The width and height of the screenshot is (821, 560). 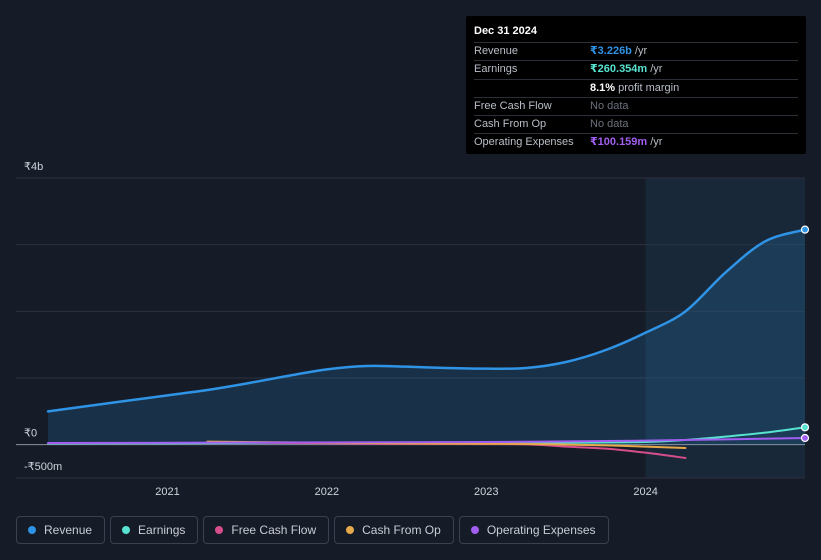 I want to click on x-tick-label: 2021, so click(x=167, y=492).